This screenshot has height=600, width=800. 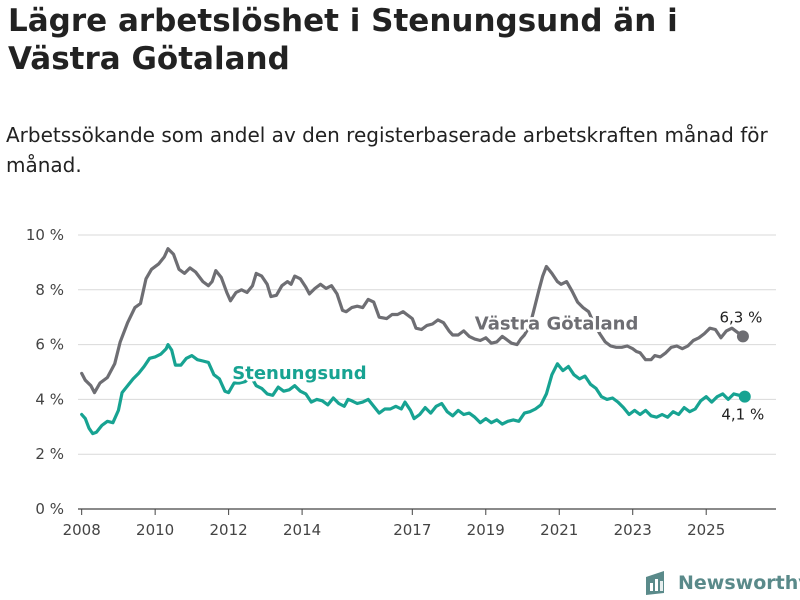 I want to click on y-tick-label: 8 %, so click(x=49, y=290).